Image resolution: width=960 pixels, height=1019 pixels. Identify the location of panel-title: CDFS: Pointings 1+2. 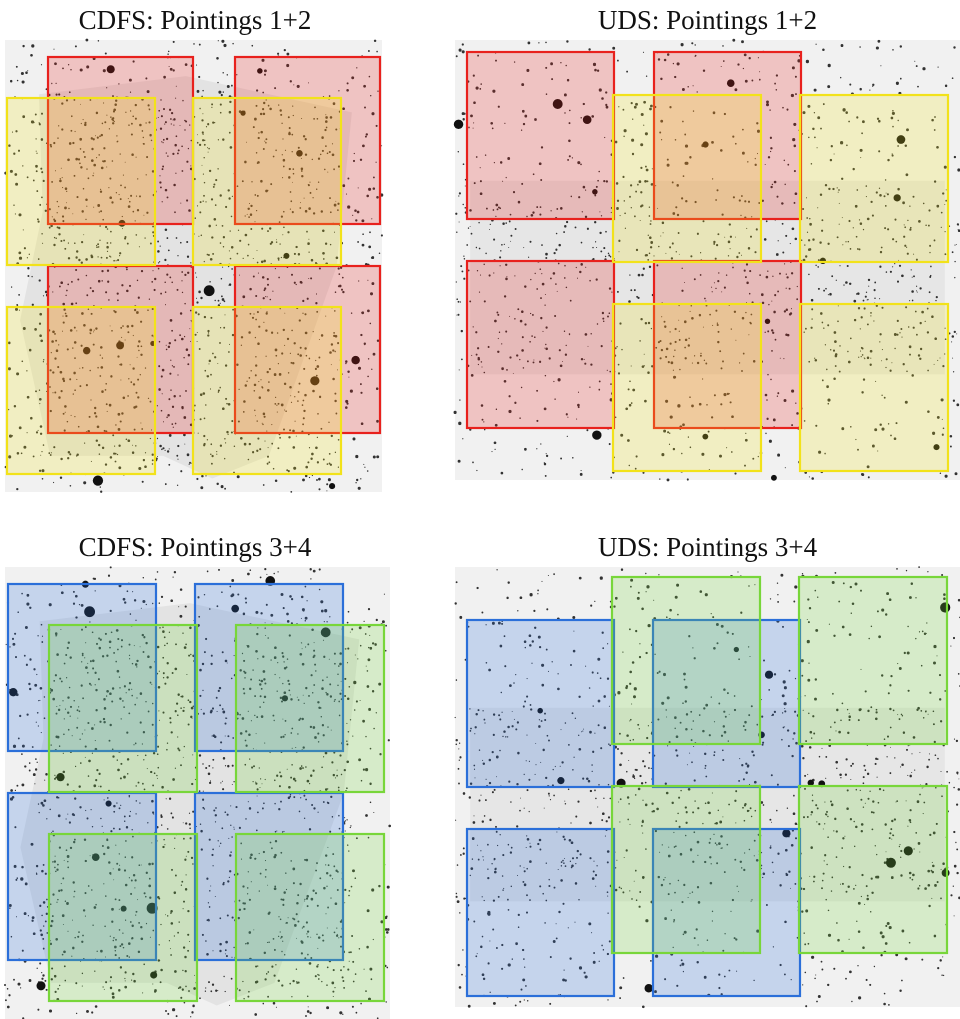
(195, 20).